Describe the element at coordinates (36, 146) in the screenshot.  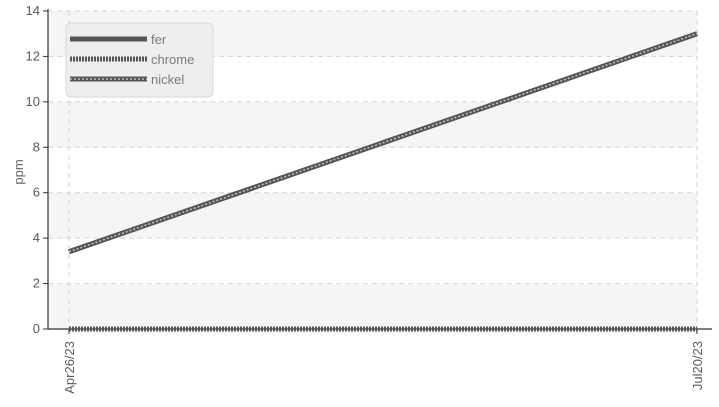
I see `y-tick-label: 8` at that location.